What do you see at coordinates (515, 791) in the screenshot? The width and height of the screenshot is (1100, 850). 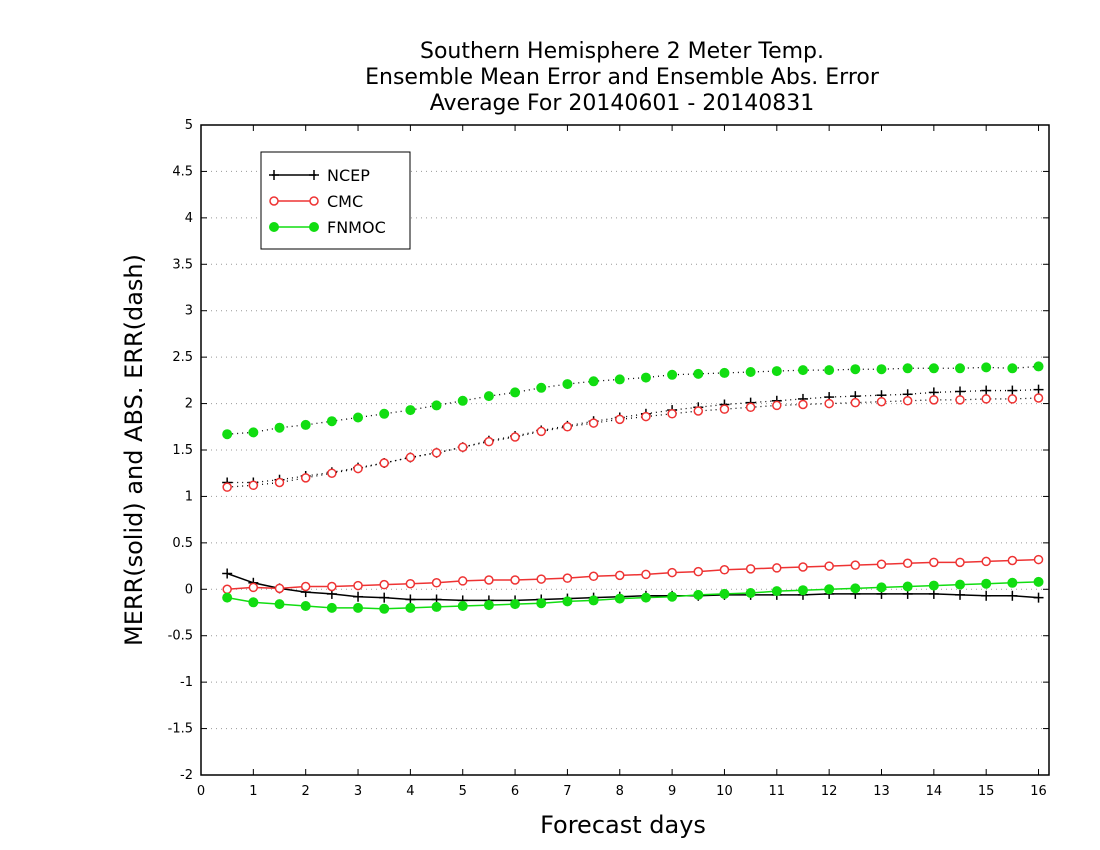 I see `x-tick-label: 6` at bounding box center [515, 791].